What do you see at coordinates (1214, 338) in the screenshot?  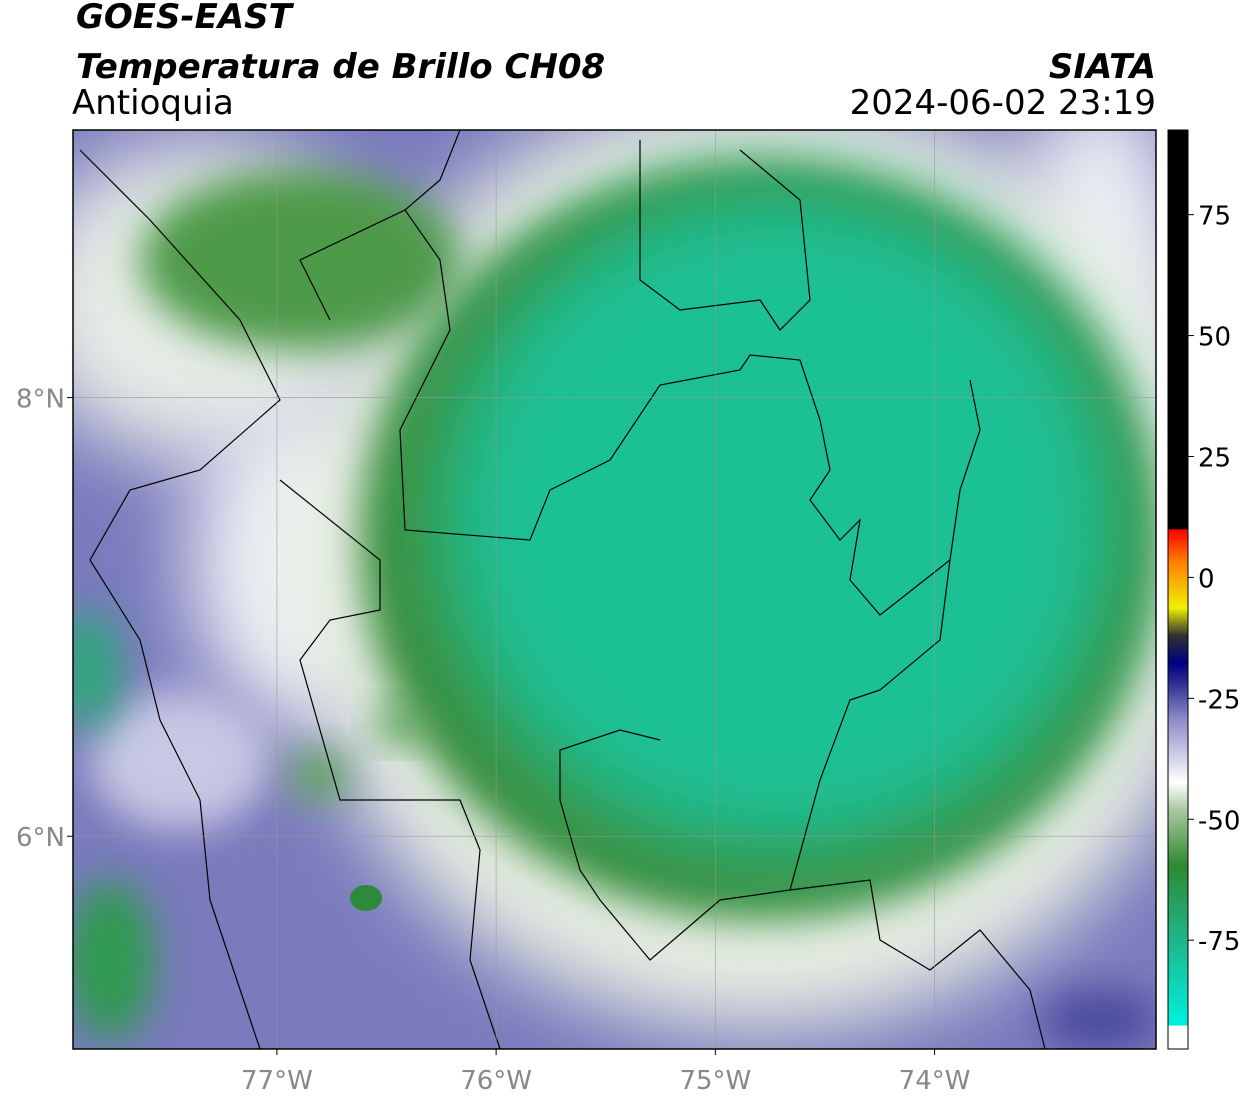 I see `colorbar-label: 50` at bounding box center [1214, 338].